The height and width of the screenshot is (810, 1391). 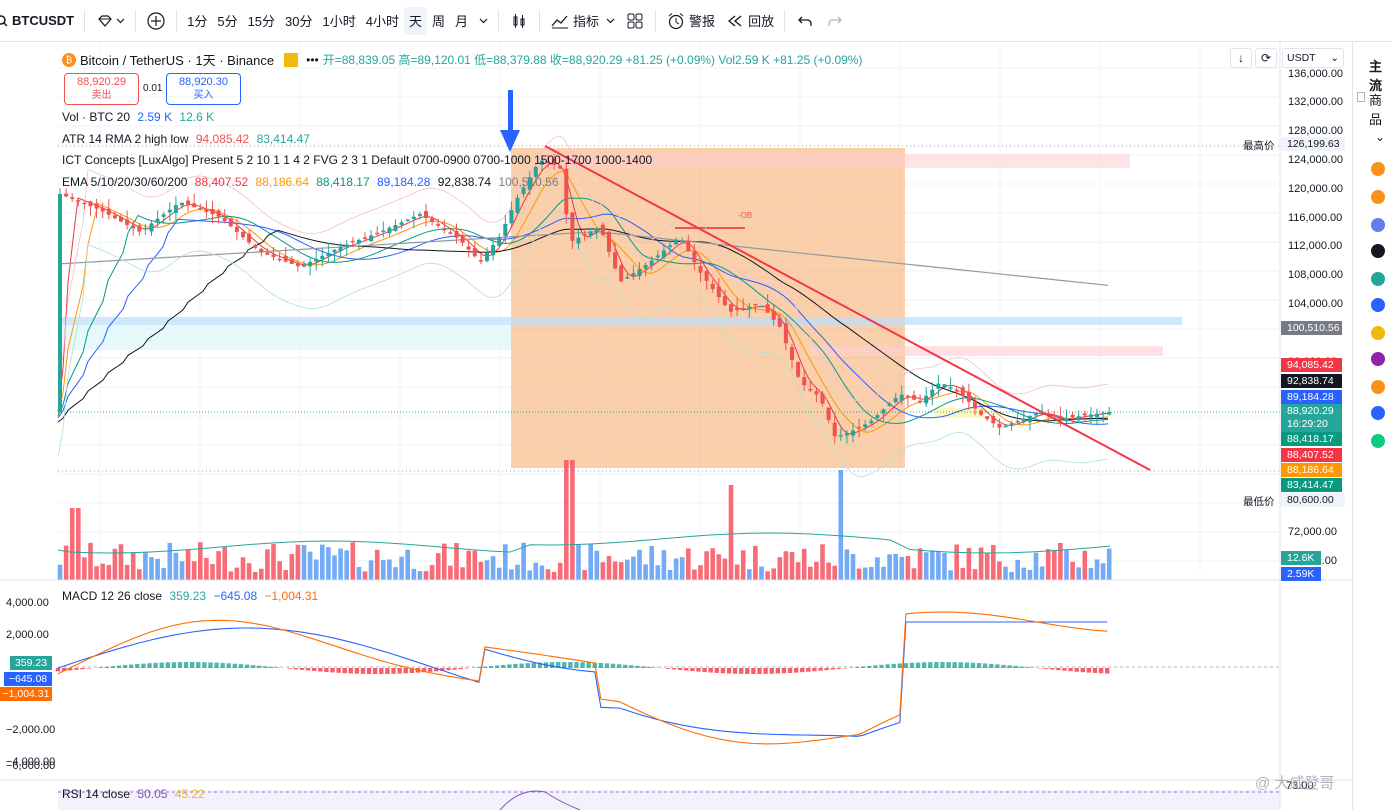 What do you see at coordinates (153, 88) in the screenshot?
I see `spread-value: 0.01` at bounding box center [153, 88].